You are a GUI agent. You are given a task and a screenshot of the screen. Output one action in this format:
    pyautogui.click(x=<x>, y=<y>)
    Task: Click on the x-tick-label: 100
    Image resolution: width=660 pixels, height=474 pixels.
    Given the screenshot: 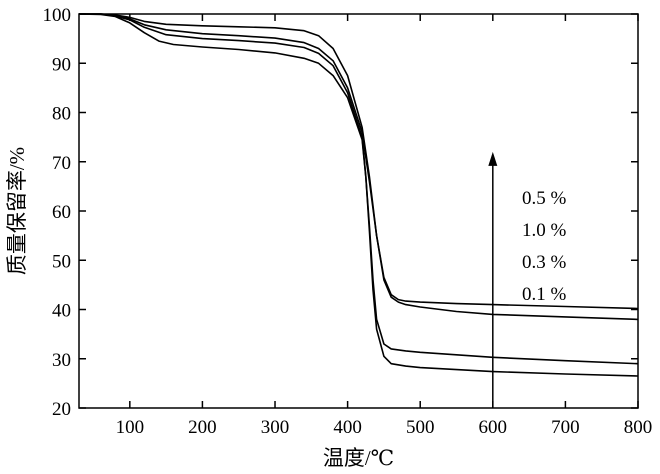 What is the action you would take?
    pyautogui.click(x=130, y=427)
    